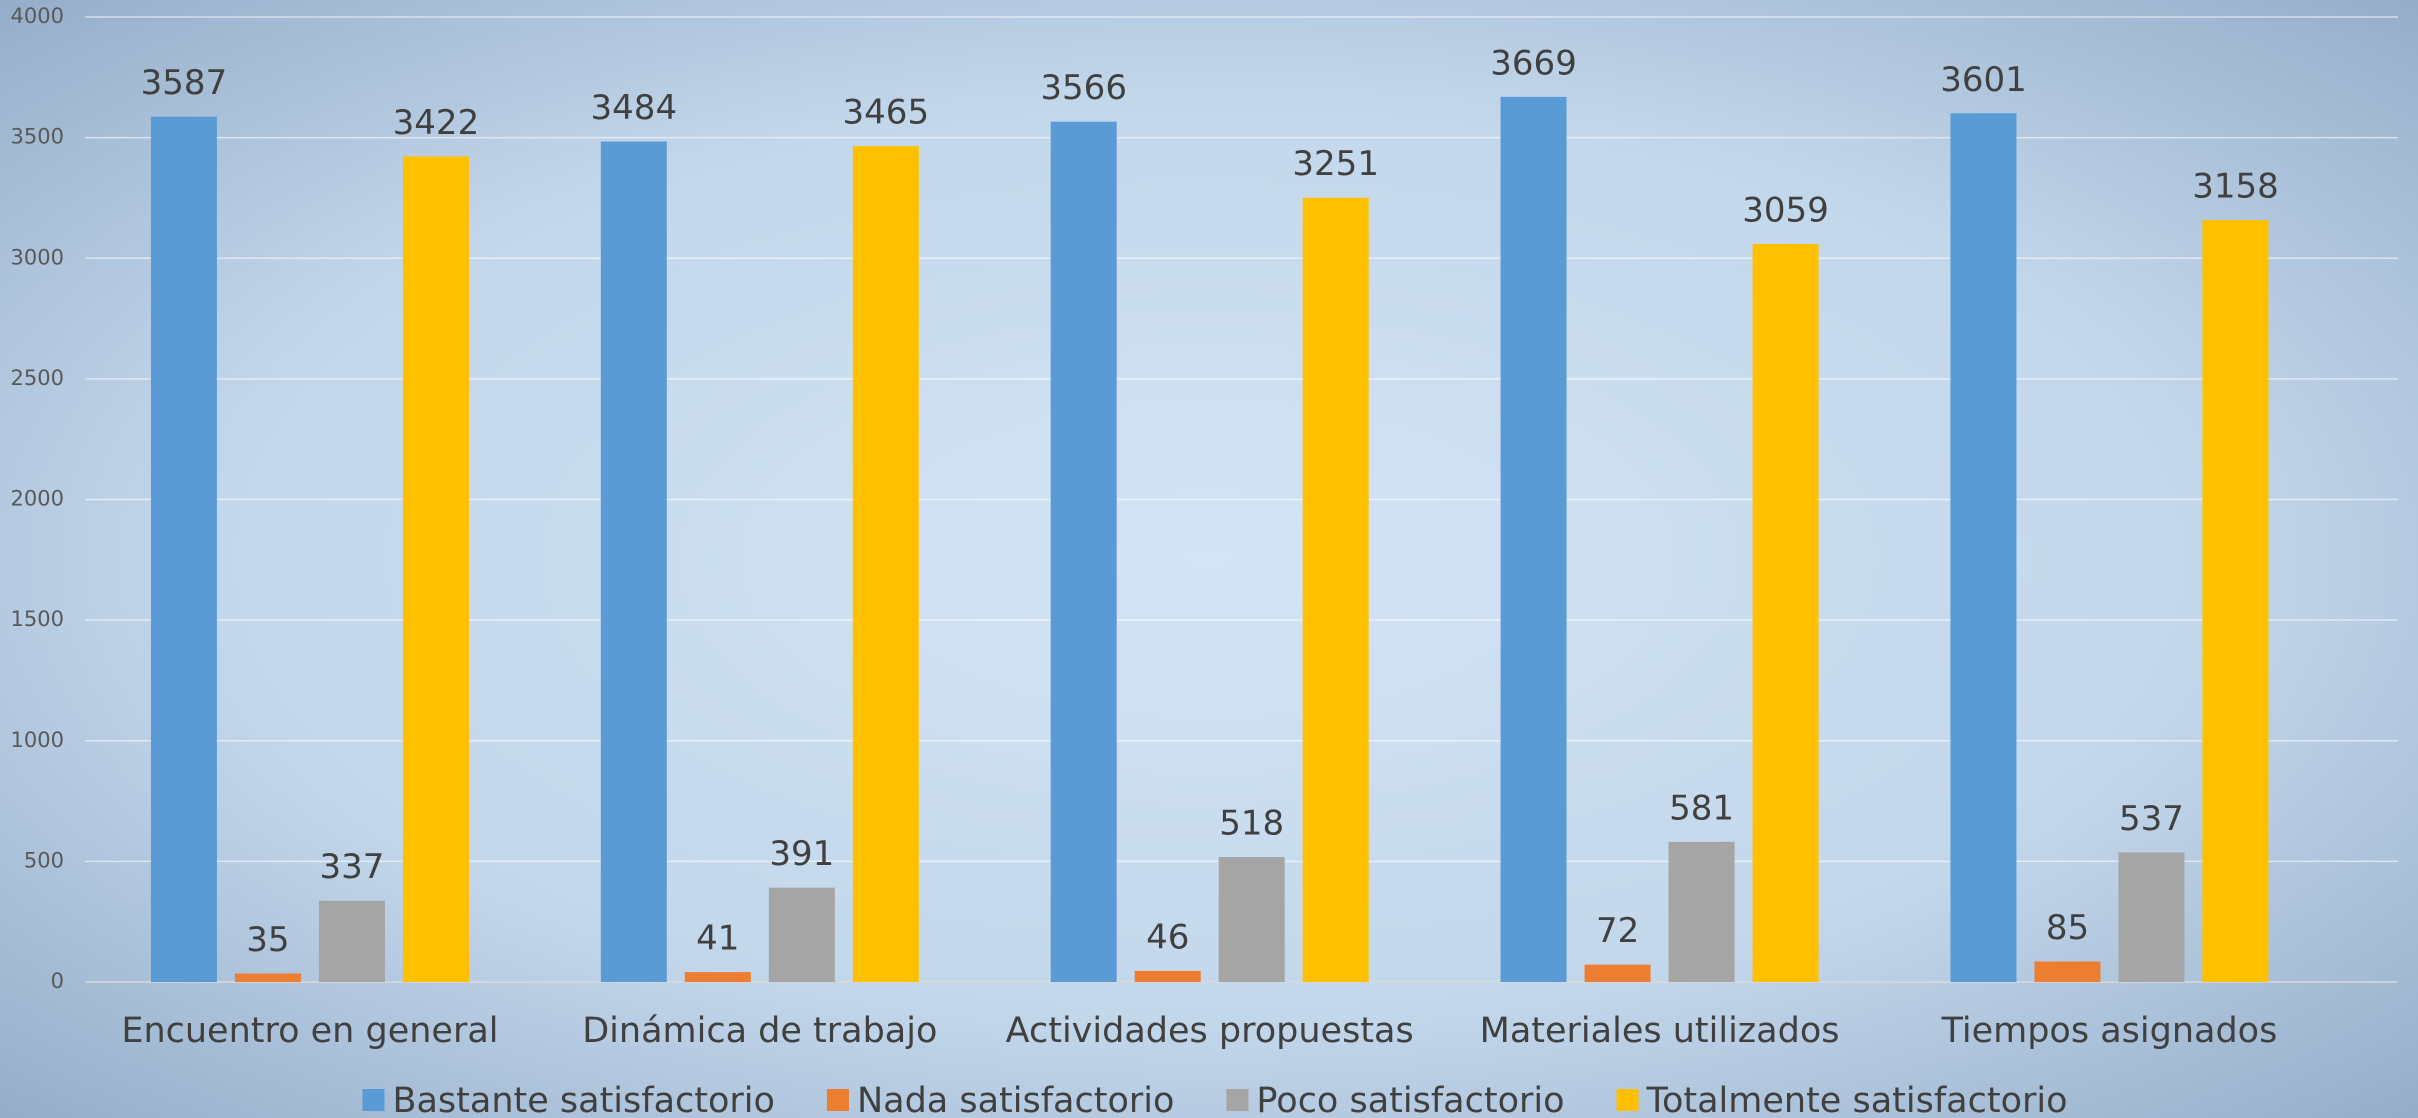 The image size is (2418, 1118). I want to click on value-label: 3422, so click(436, 123).